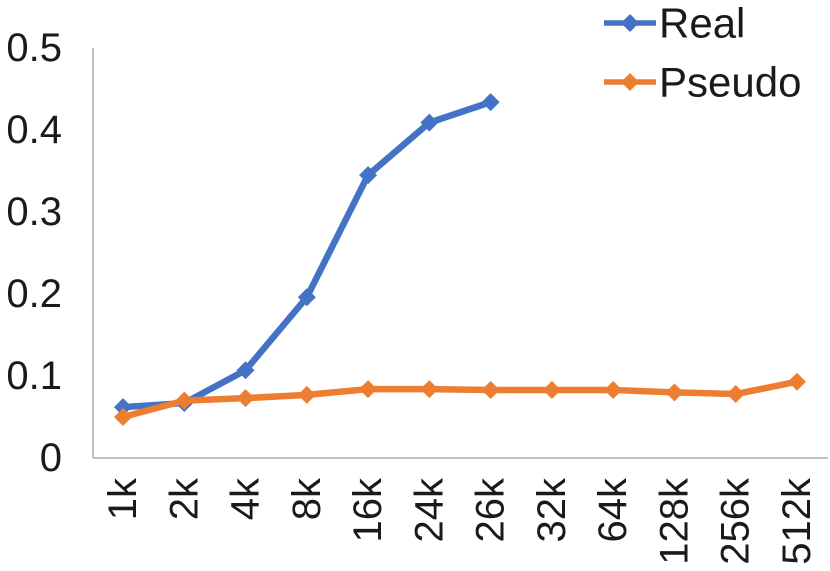 The width and height of the screenshot is (830, 571). I want to click on legend-label-real: Real, so click(702, 23).